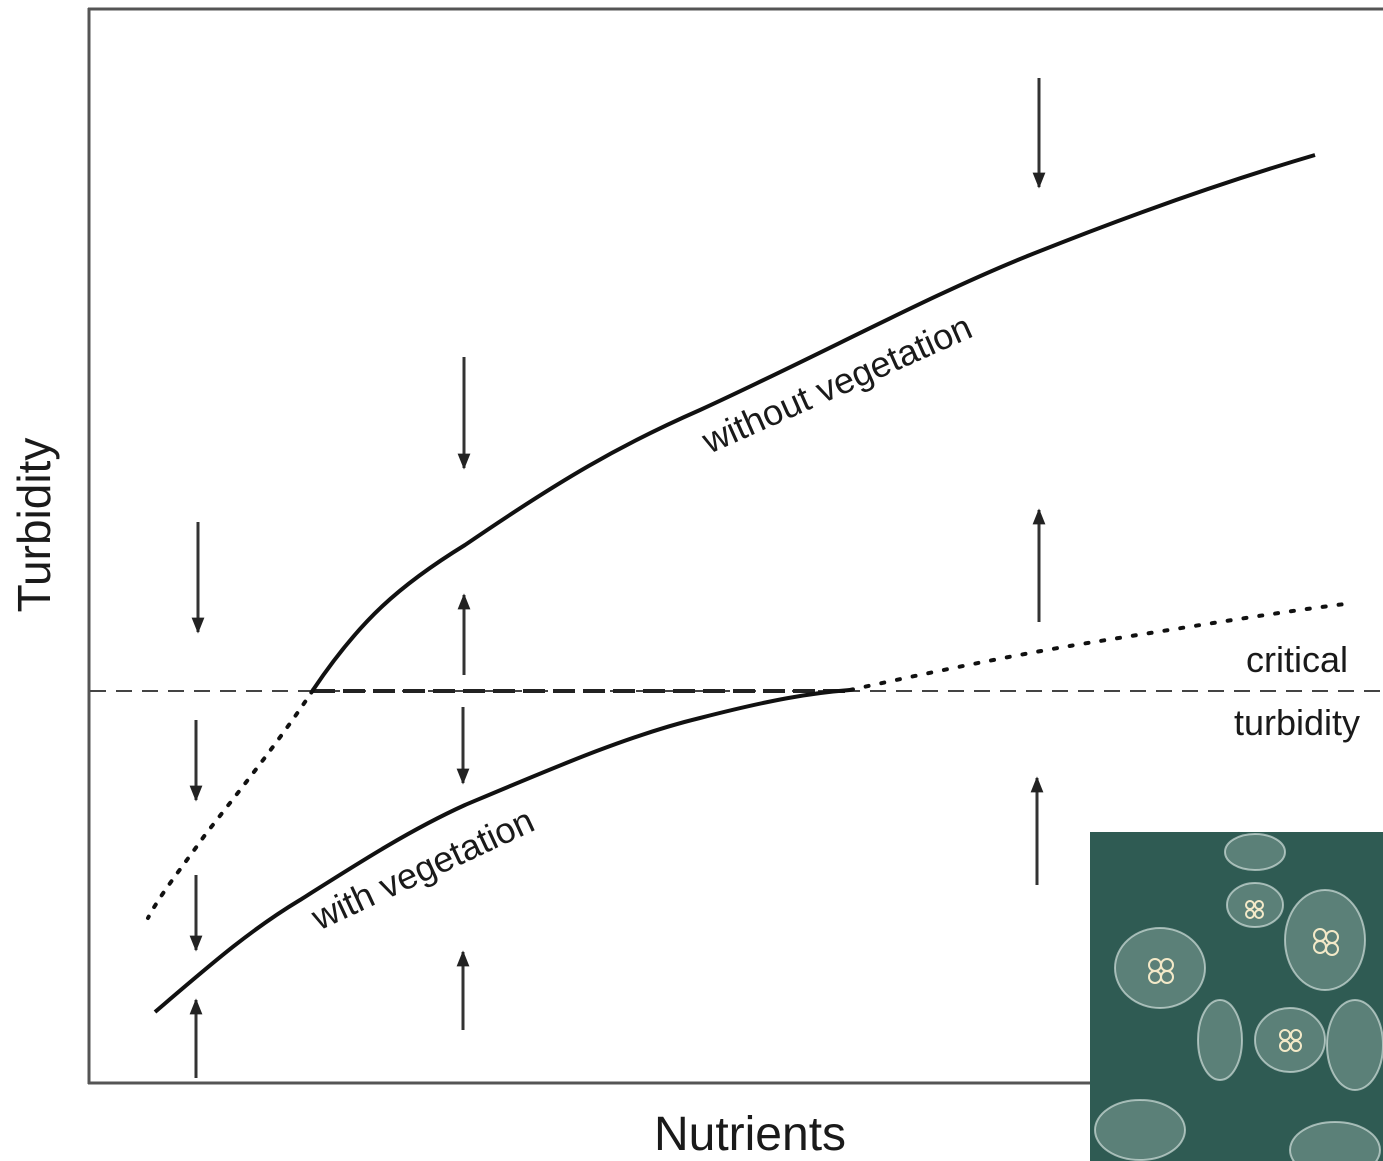  Describe the element at coordinates (422, 868) in the screenshot. I see `curve-label: with vegetation` at that location.